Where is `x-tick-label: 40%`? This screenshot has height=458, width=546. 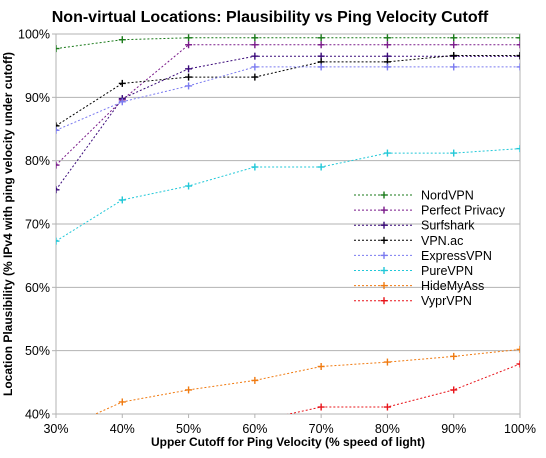
x-tick-label: 40% is located at coordinates (122, 429).